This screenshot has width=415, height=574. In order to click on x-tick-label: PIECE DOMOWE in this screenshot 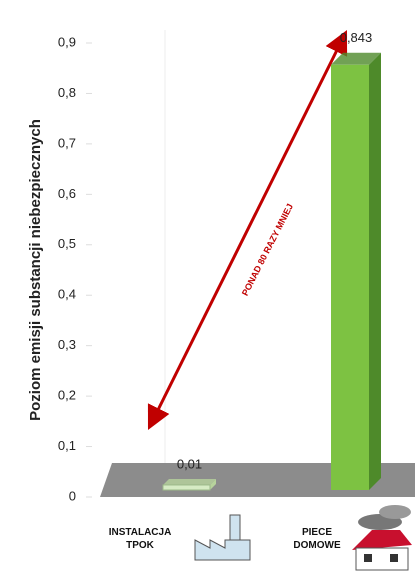, I will do `click(317, 539)`.